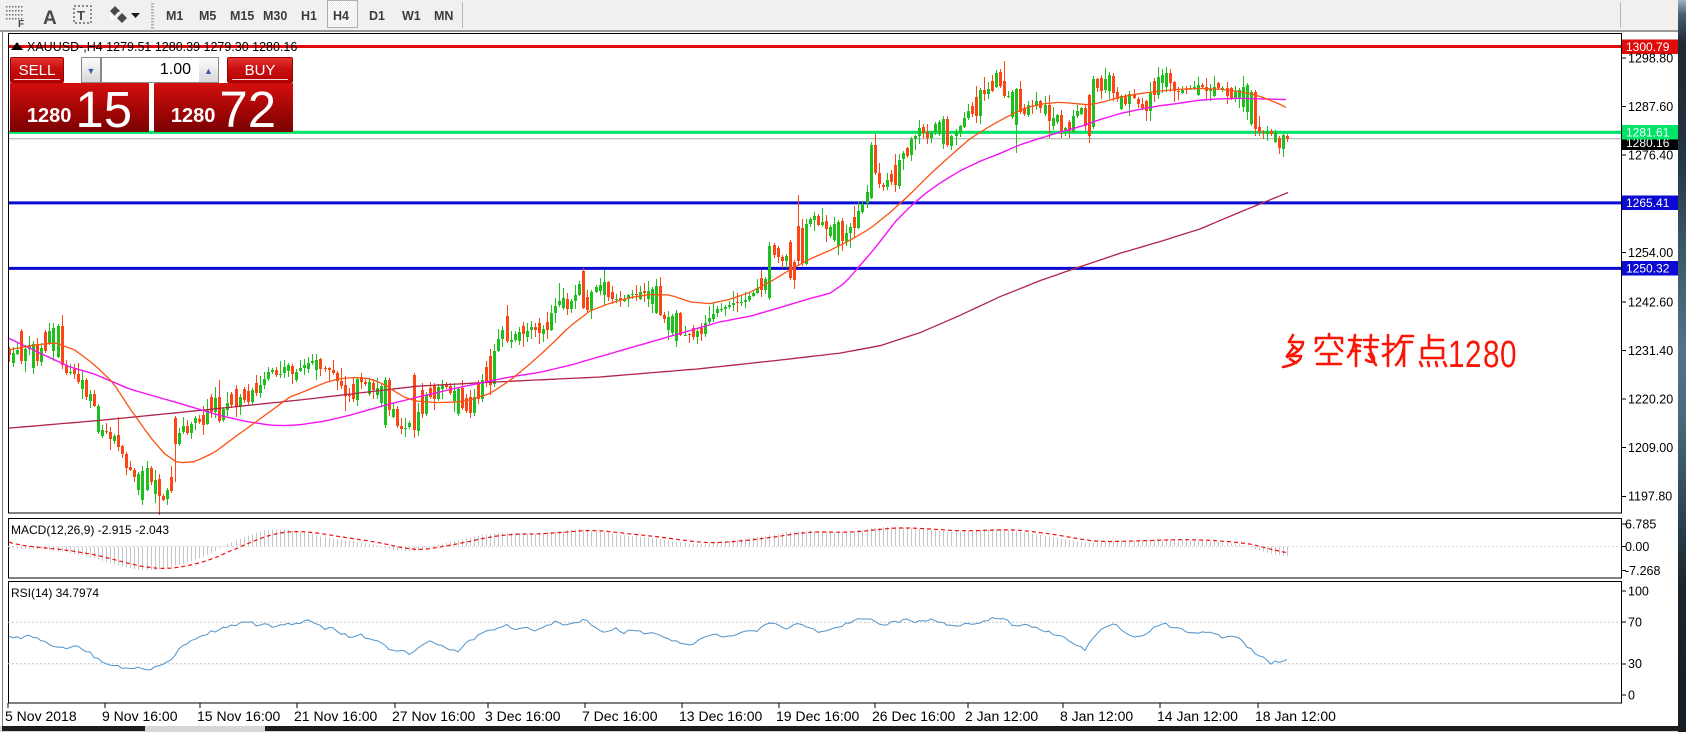 This screenshot has height=732, width=1686. I want to click on svg-text: M1, so click(174, 16).